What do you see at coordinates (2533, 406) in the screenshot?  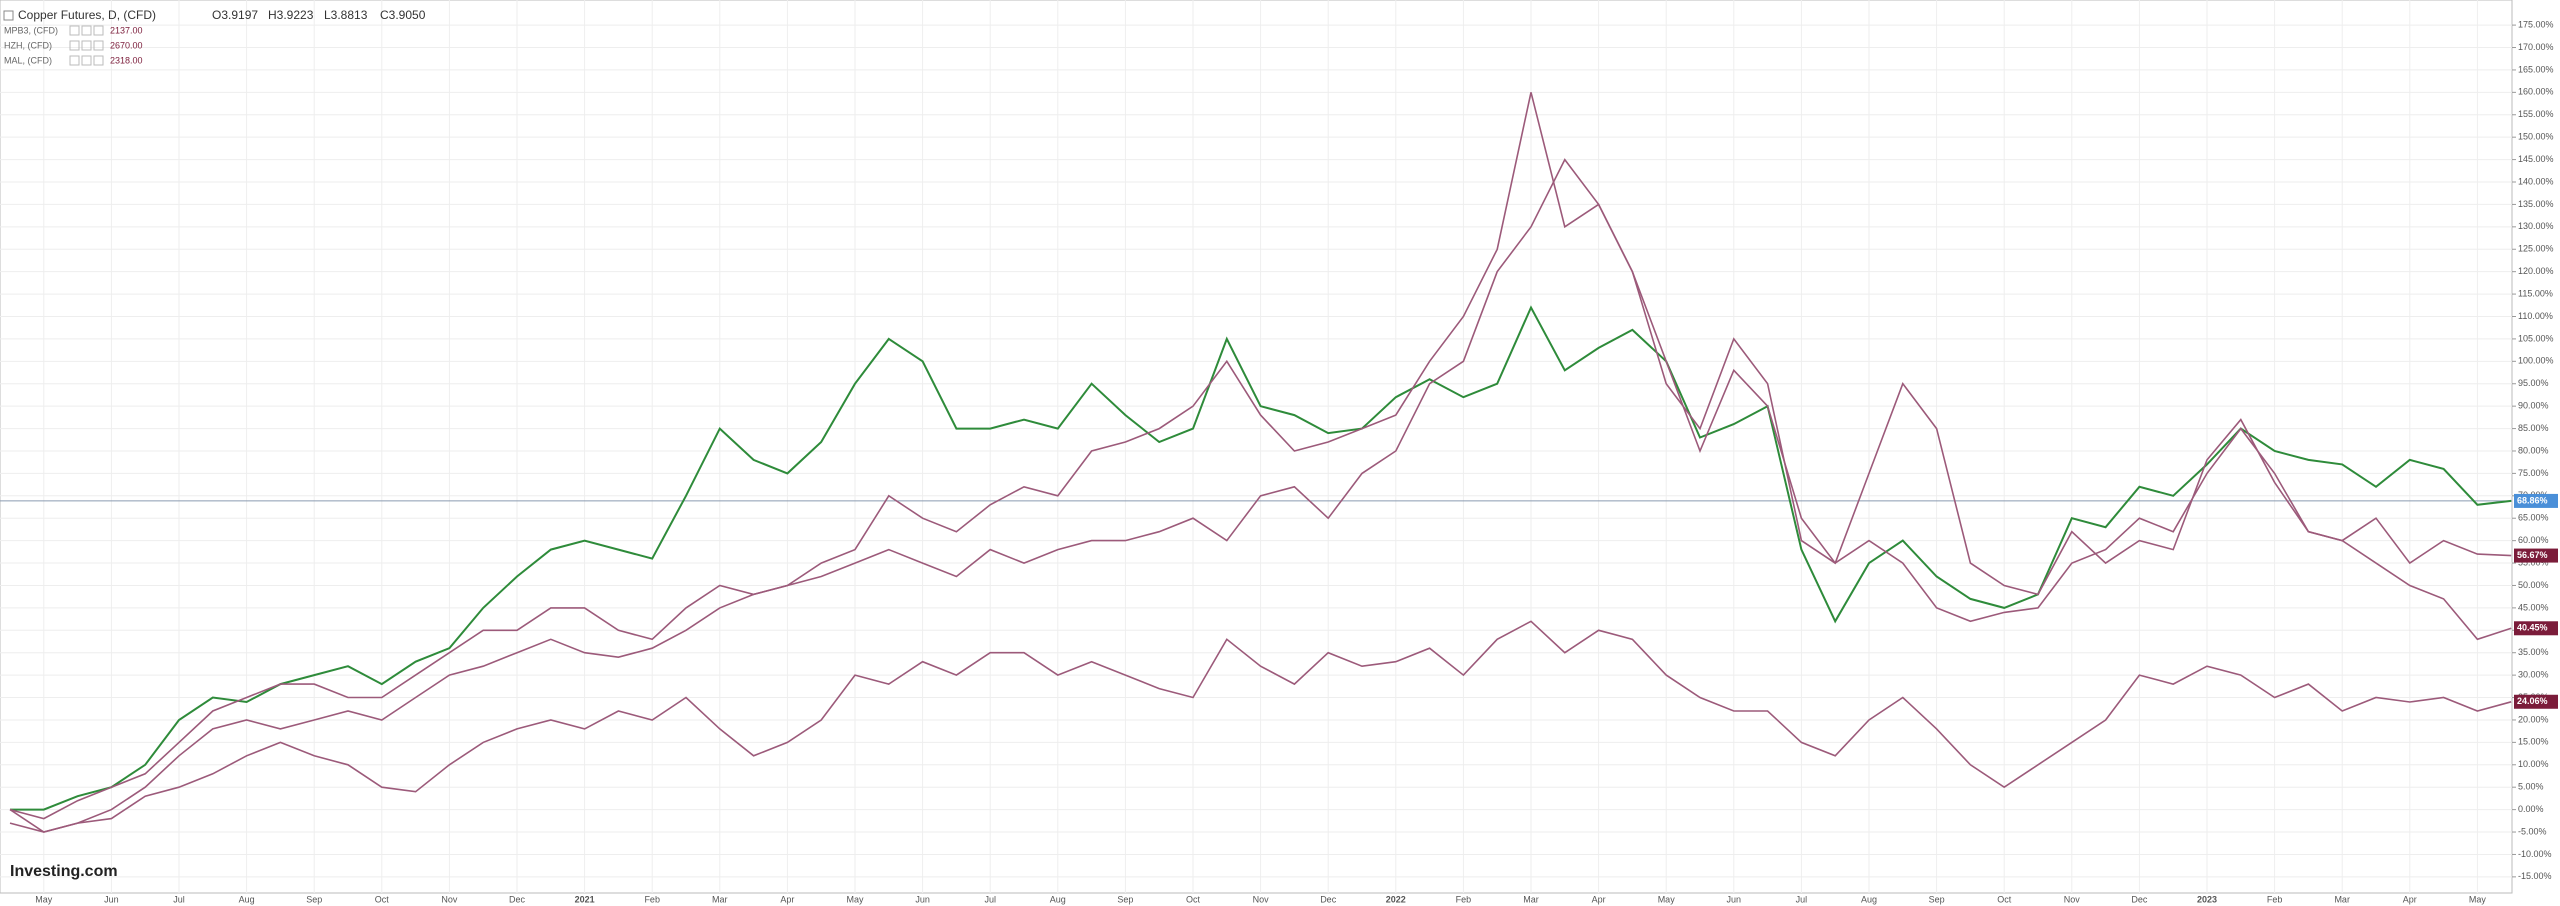 I see `y-tick-label: 90.00%` at bounding box center [2533, 406].